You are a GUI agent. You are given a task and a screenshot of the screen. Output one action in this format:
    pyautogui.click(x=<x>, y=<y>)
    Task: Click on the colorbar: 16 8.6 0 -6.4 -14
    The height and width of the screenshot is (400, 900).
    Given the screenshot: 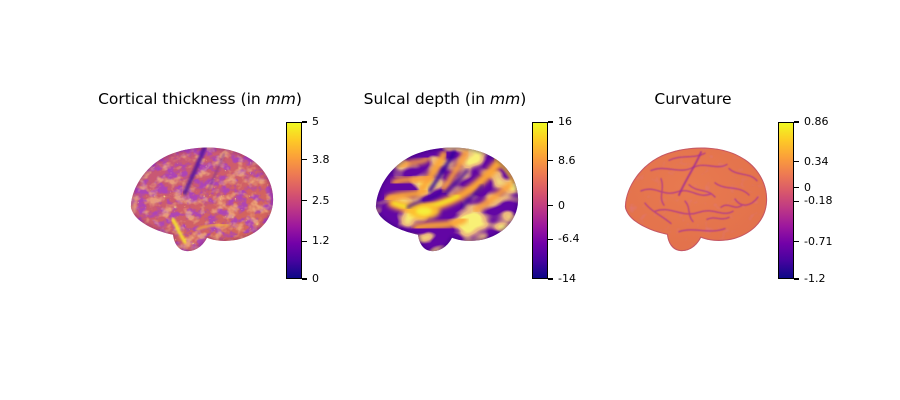 What is the action you would take?
    pyautogui.click(x=555, y=199)
    